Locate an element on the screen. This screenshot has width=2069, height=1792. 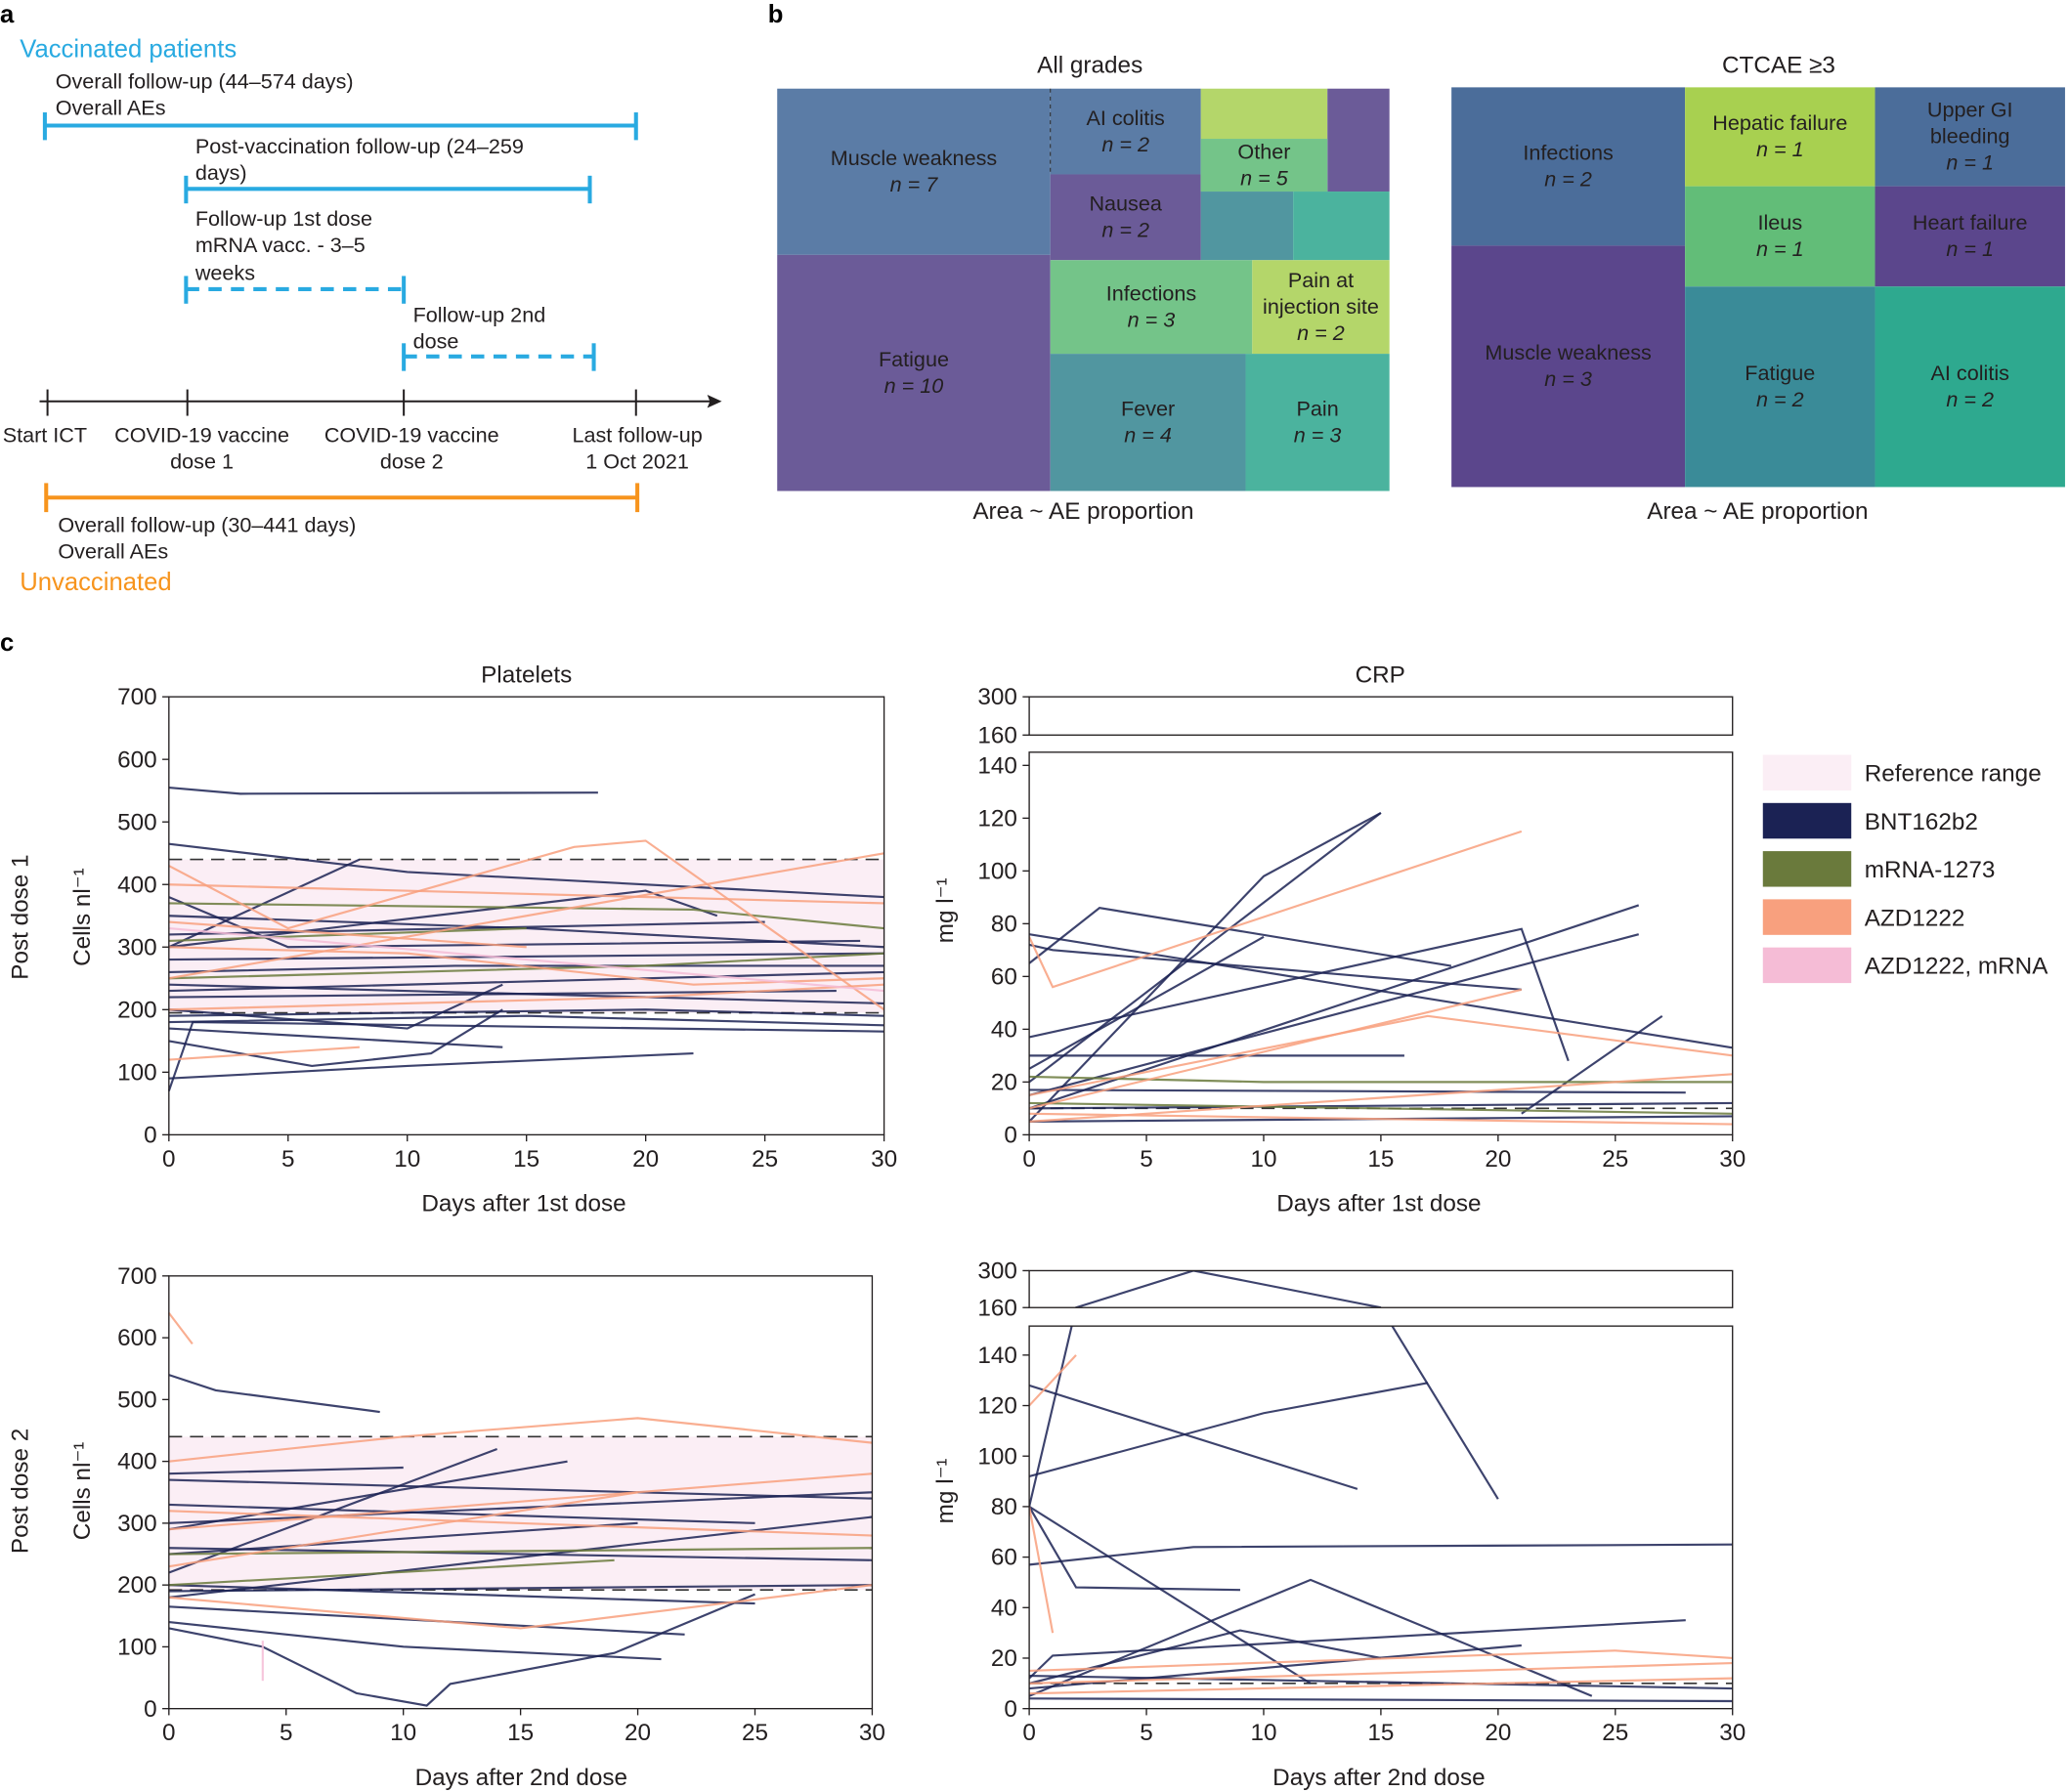
legend-swatch is located at coordinates (1807, 917).